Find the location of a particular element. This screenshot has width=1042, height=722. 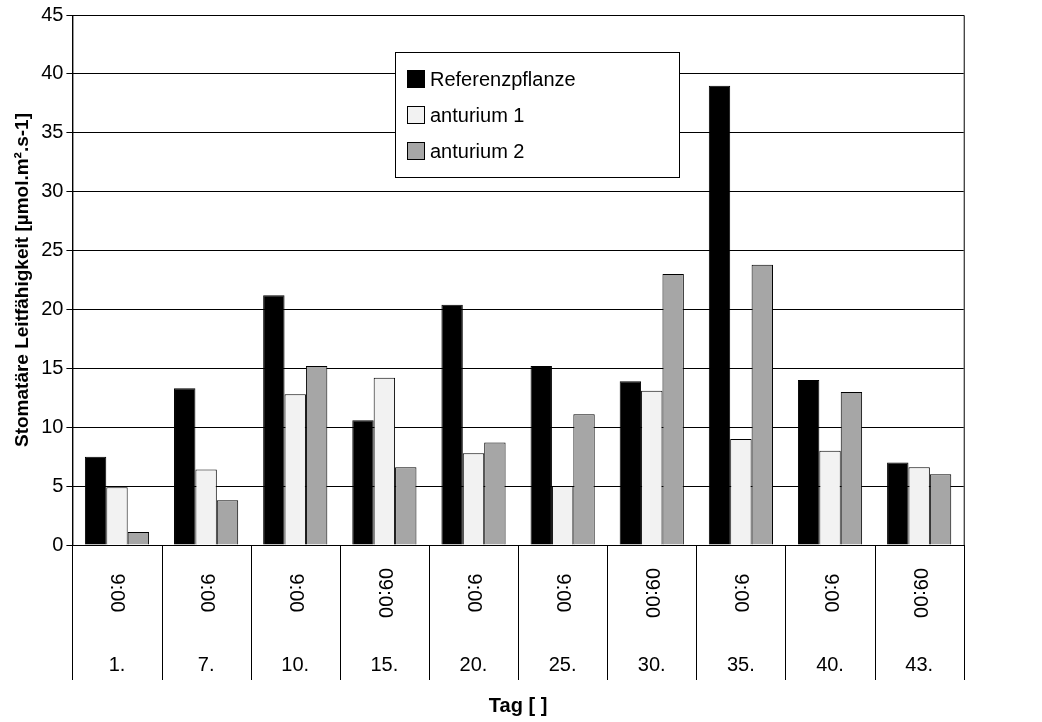

legend-label: anturium 2 is located at coordinates (477, 151).